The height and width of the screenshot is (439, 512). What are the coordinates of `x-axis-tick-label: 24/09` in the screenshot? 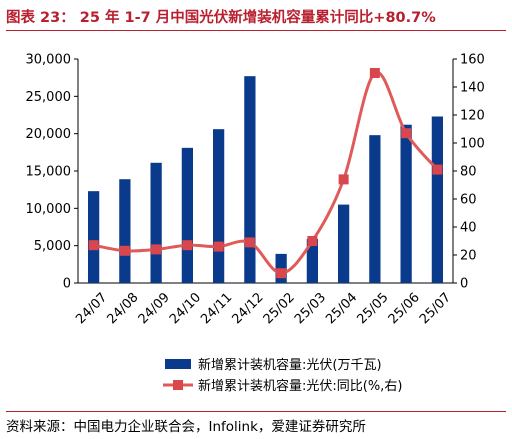 It's located at (154, 308).